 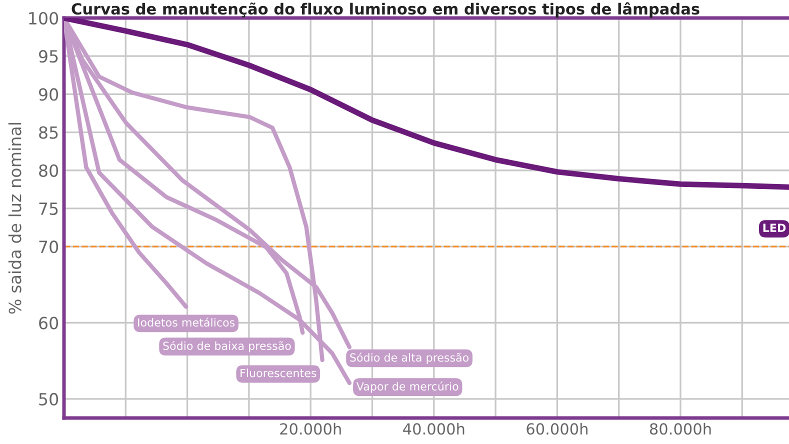 What do you see at coordinates (48, 323) in the screenshot?
I see `y-tick-label: 60` at bounding box center [48, 323].